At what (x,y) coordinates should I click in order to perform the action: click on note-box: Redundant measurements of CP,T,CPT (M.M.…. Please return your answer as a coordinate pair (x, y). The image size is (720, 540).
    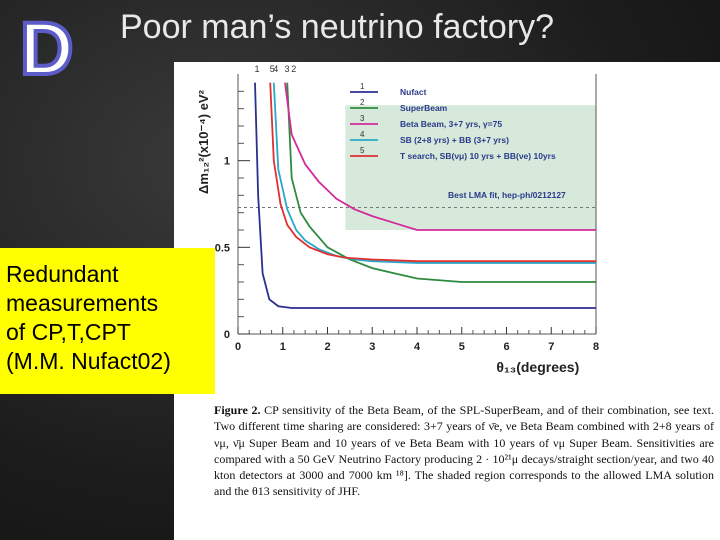
    Looking at the image, I should click on (107, 321).